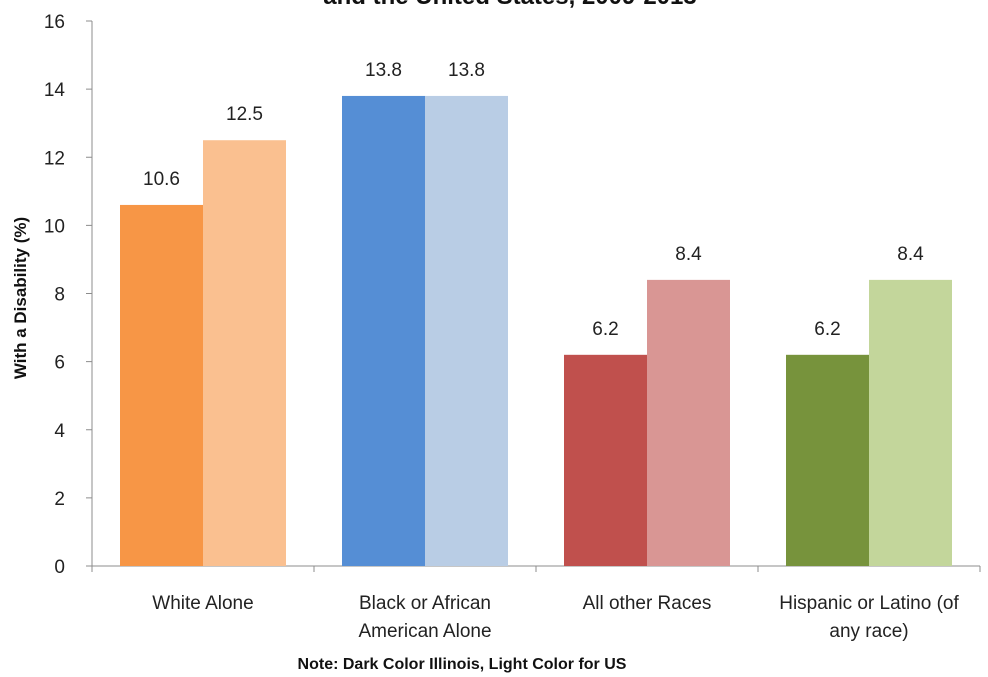 The height and width of the screenshot is (677, 988). Describe the element at coordinates (59, 431) in the screenshot. I see `y-tick-label: 4` at that location.